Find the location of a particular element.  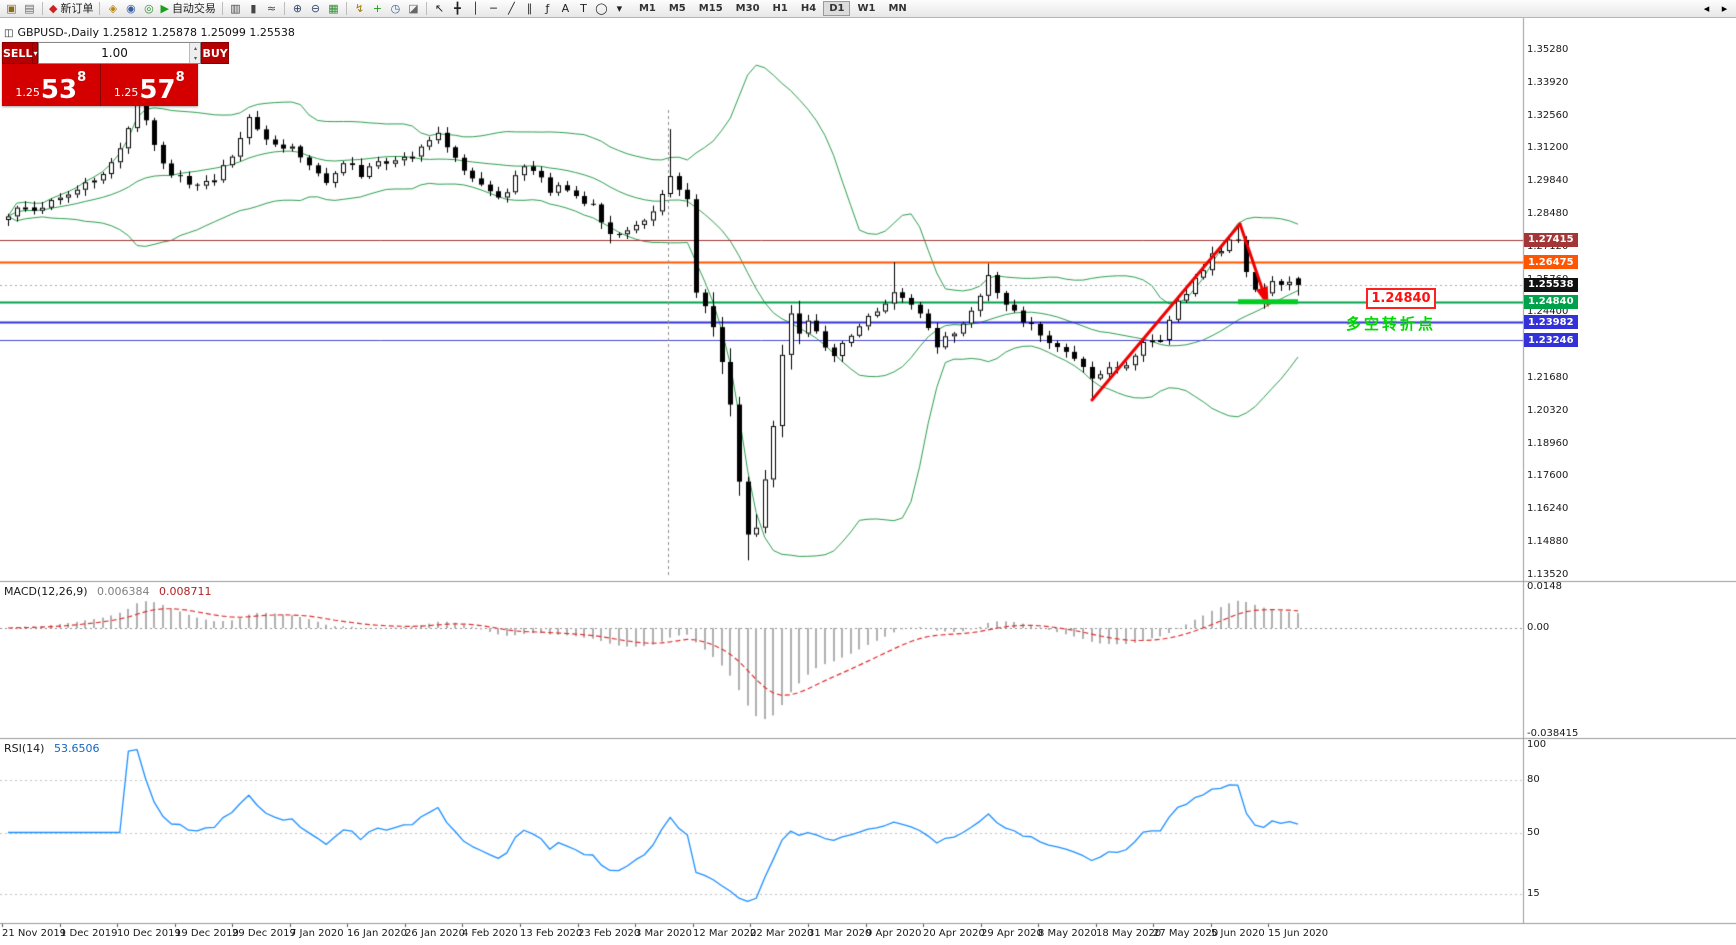

macd-axis-label: 0.00 is located at coordinates (1538, 627).